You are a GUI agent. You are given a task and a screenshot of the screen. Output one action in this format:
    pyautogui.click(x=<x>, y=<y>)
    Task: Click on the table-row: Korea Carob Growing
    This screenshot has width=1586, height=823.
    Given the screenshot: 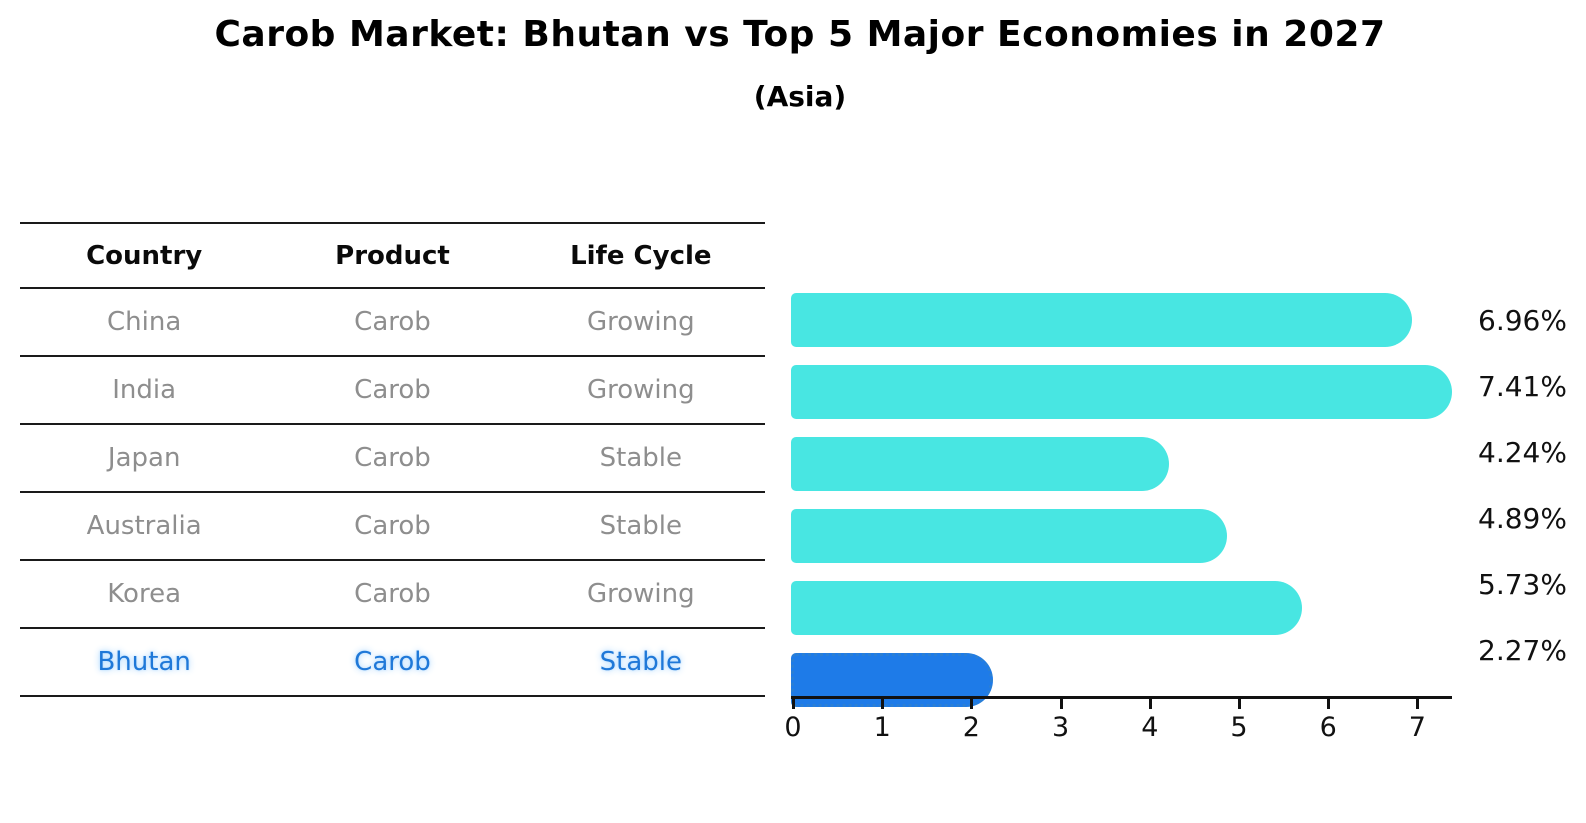 What is the action you would take?
    pyautogui.click(x=392, y=595)
    